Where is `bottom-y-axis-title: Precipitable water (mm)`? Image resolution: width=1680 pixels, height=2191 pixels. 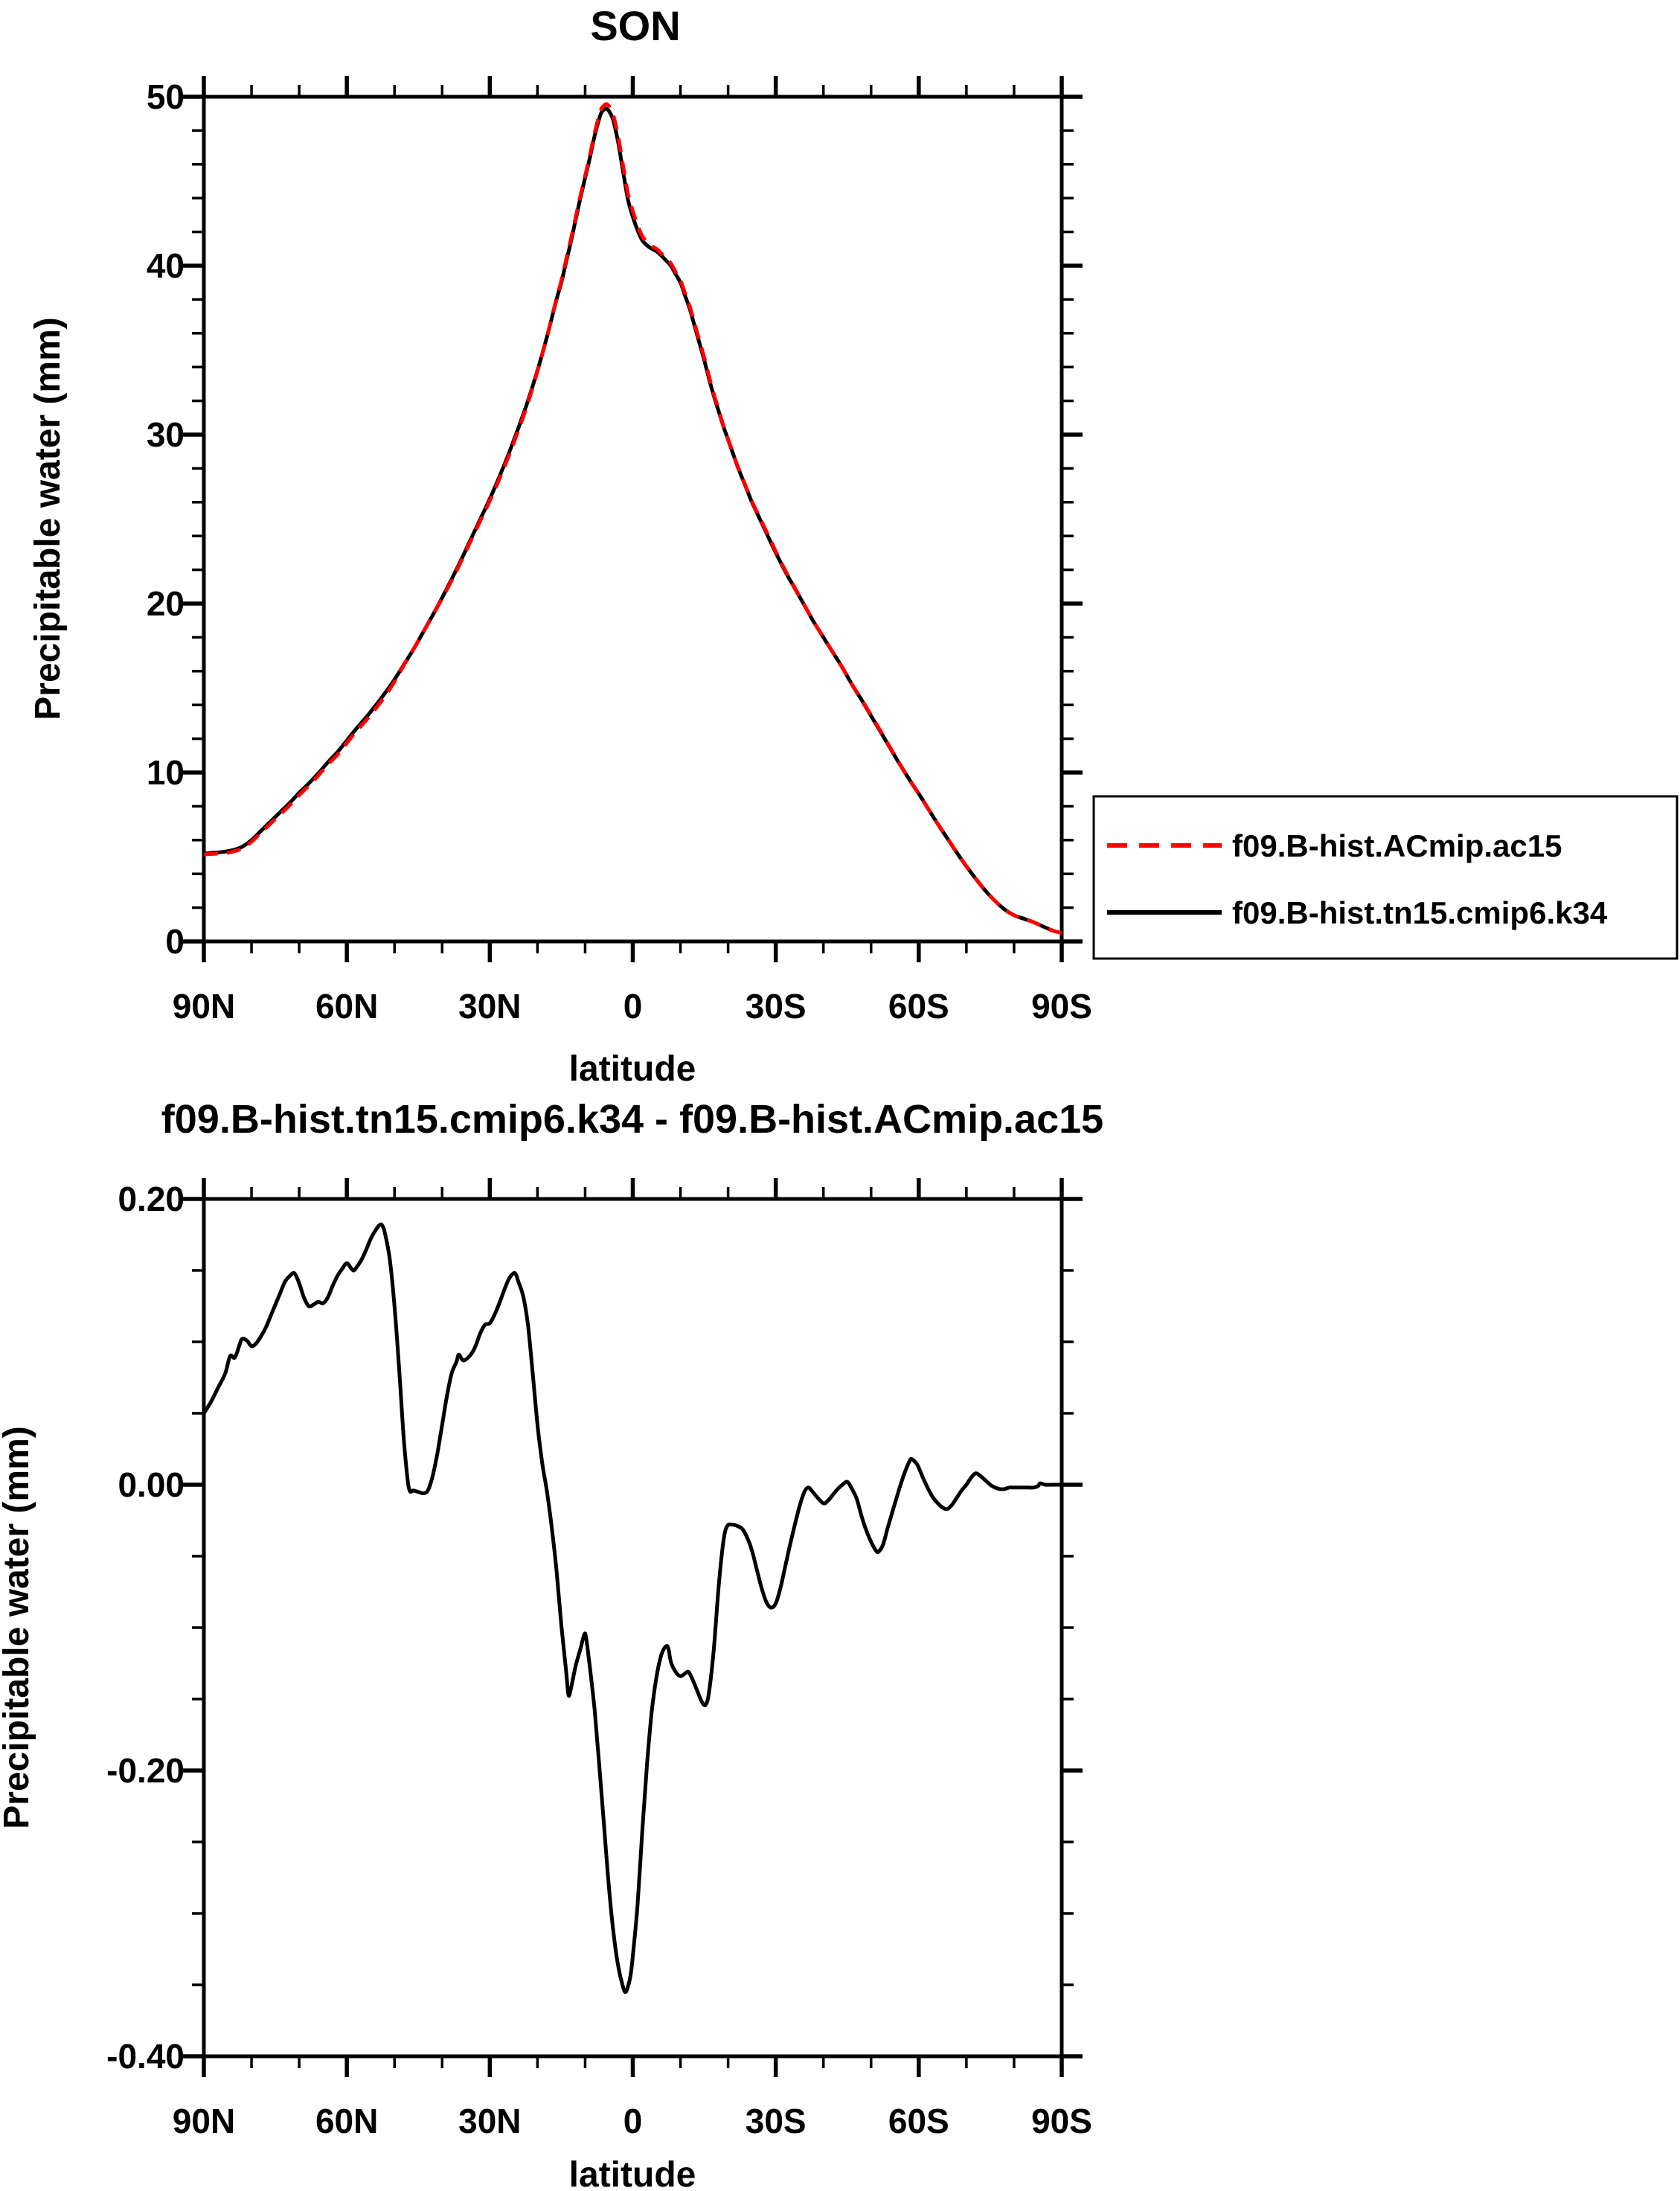
bottom-y-axis-title: Precipitable water (mm) is located at coordinates (18, 1627).